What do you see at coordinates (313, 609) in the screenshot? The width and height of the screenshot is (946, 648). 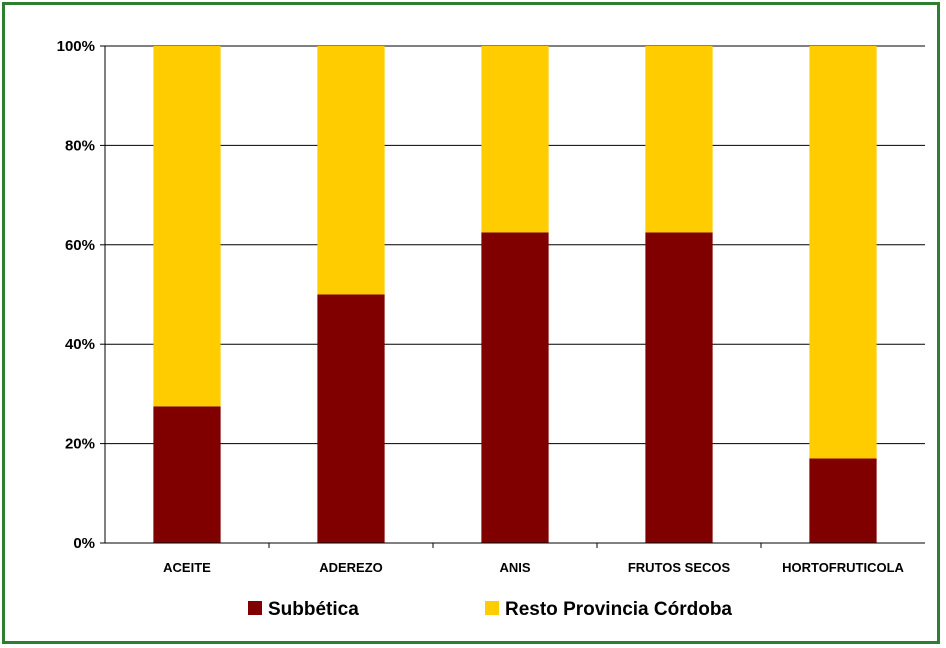 I see `legend-label: Subbética` at bounding box center [313, 609].